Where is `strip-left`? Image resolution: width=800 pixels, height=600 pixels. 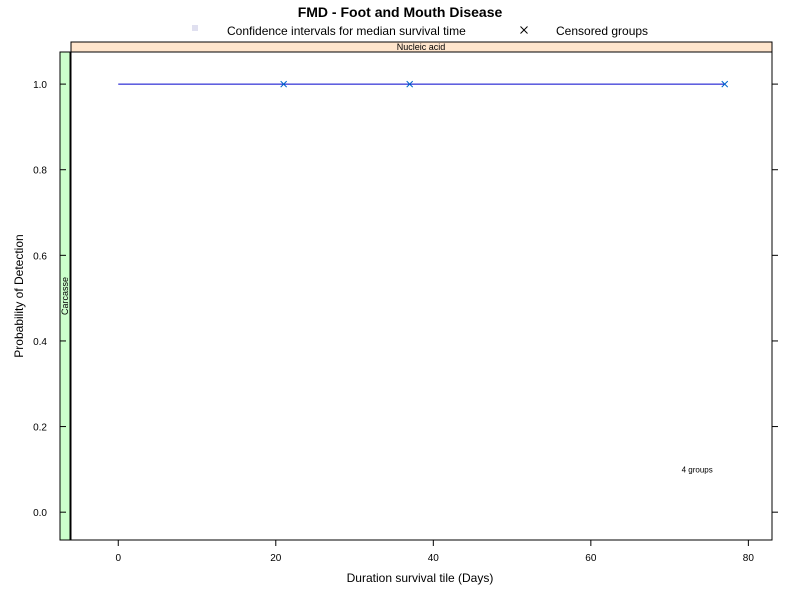 strip-left is located at coordinates (65, 296).